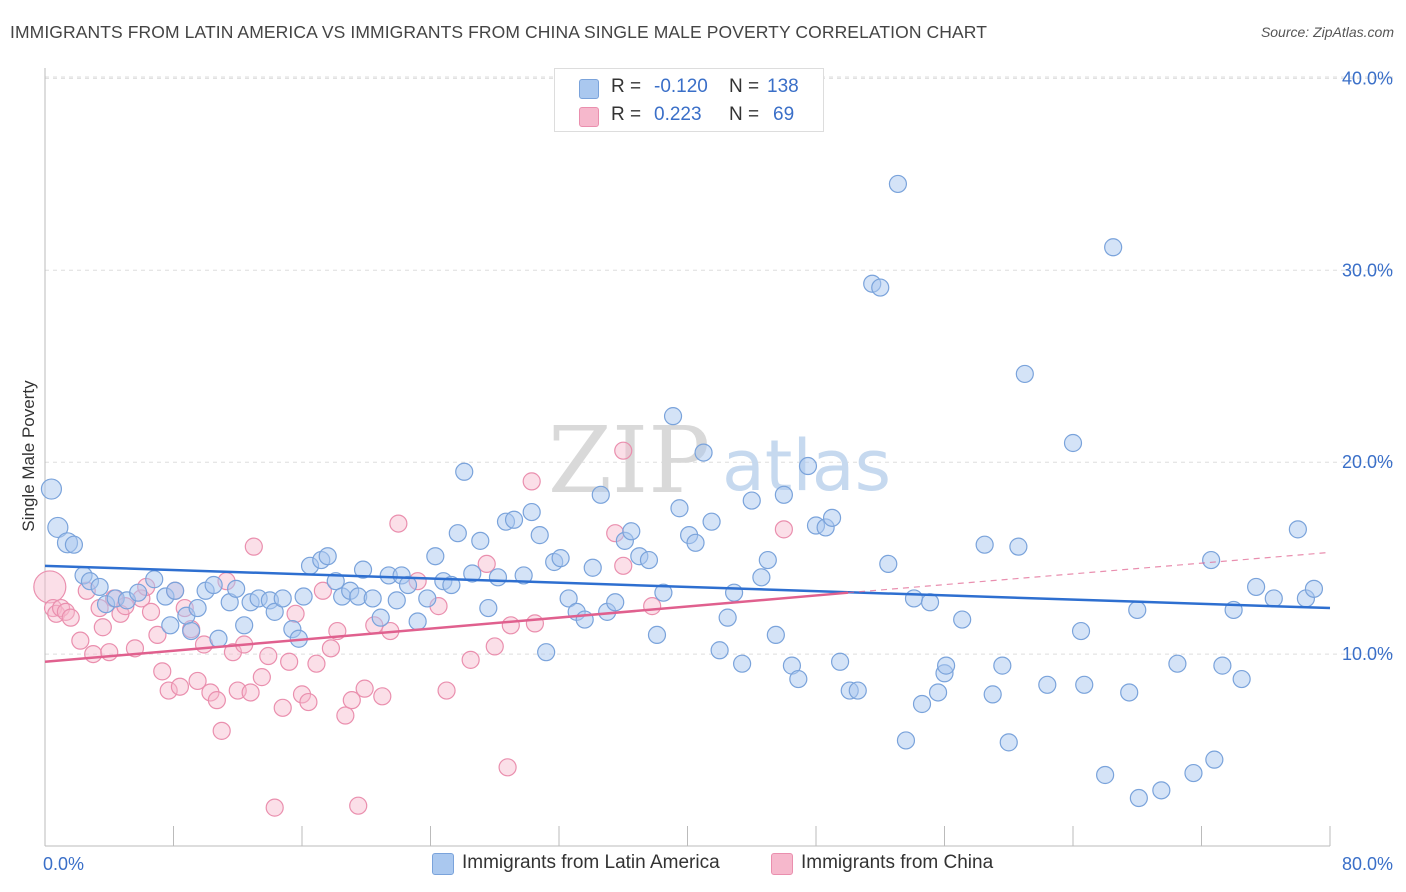 The height and width of the screenshot is (892, 1406). Describe the element at coordinates (784, 114) in the screenshot. I see `legend-n-value: 69` at that location.